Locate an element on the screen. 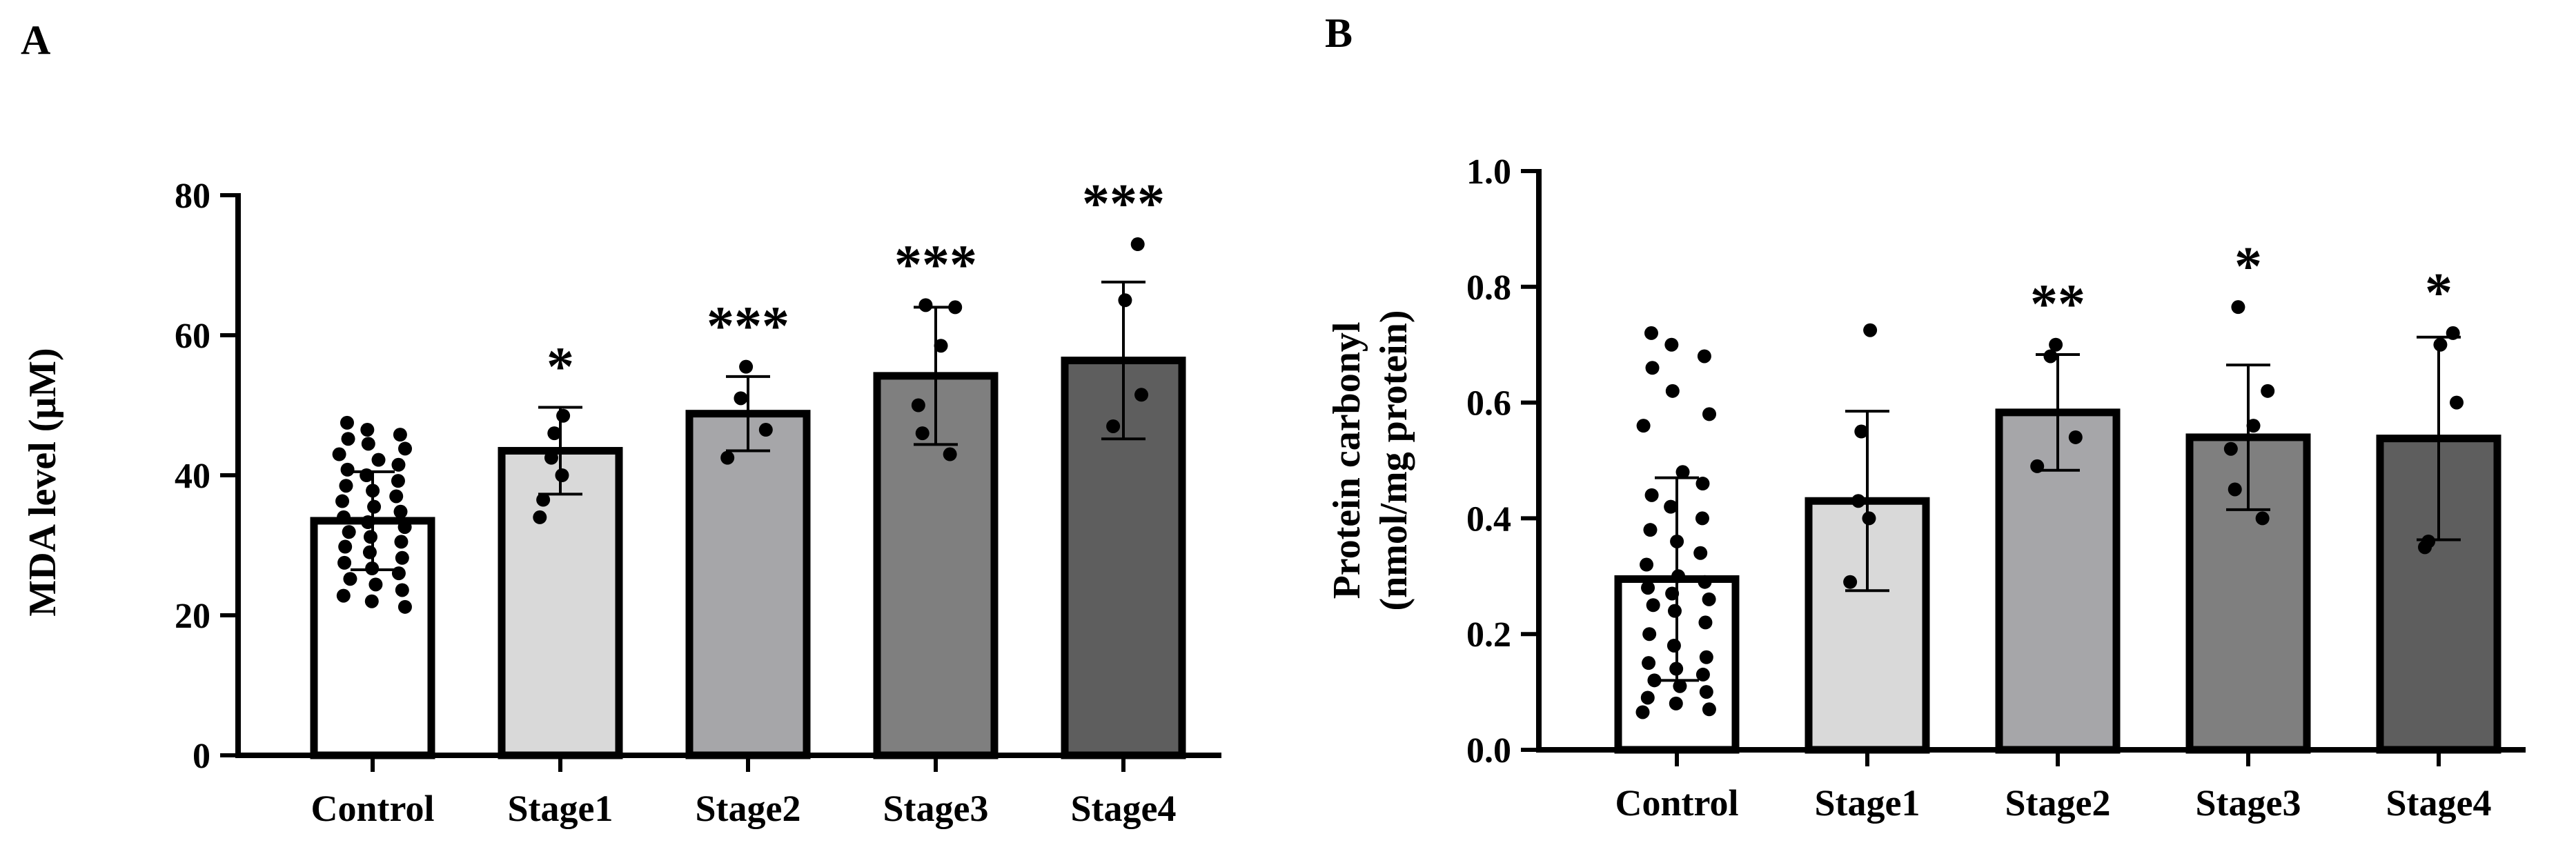  y-tick-label: 40 is located at coordinates (192, 477).